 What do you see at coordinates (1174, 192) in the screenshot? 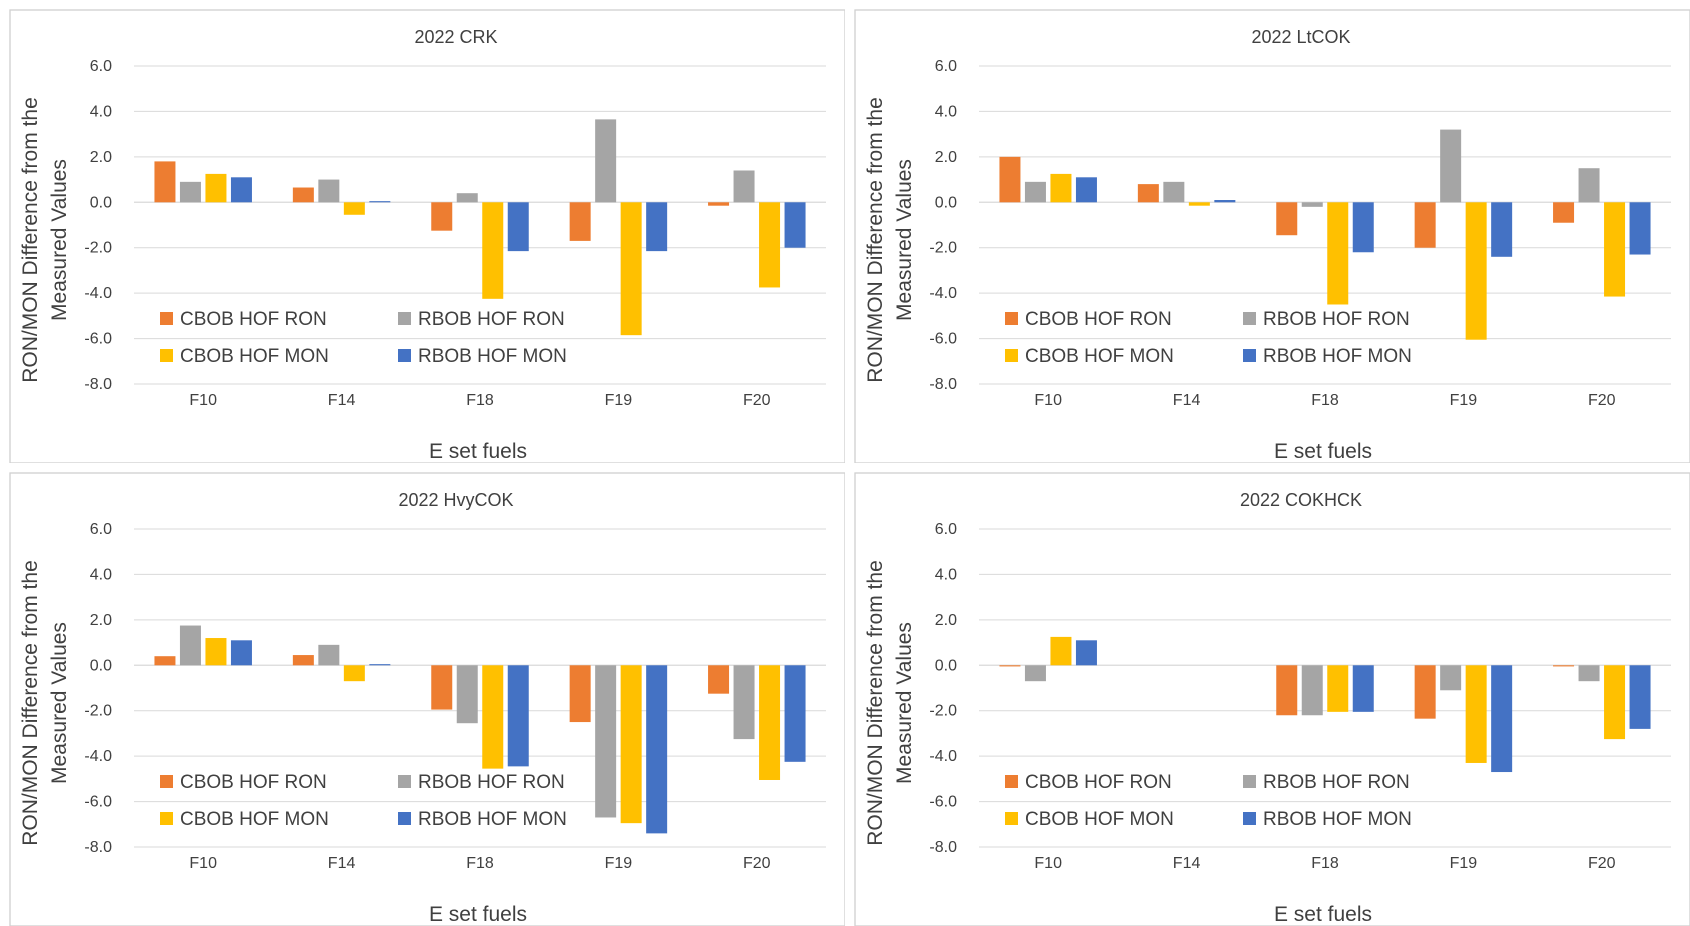
I see `bar-rbob-hof-ron-f14` at bounding box center [1174, 192].